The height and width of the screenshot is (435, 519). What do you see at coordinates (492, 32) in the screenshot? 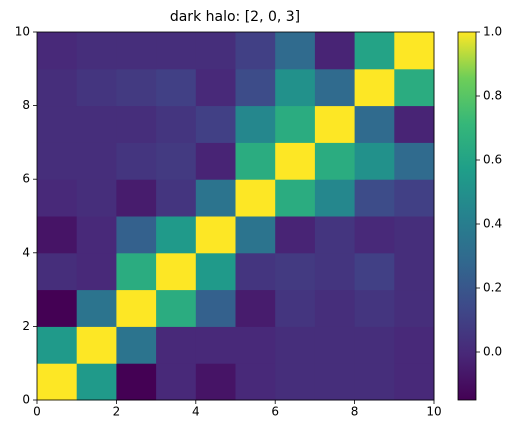
I see `colorbar-tick-label: 1.0` at bounding box center [492, 32].